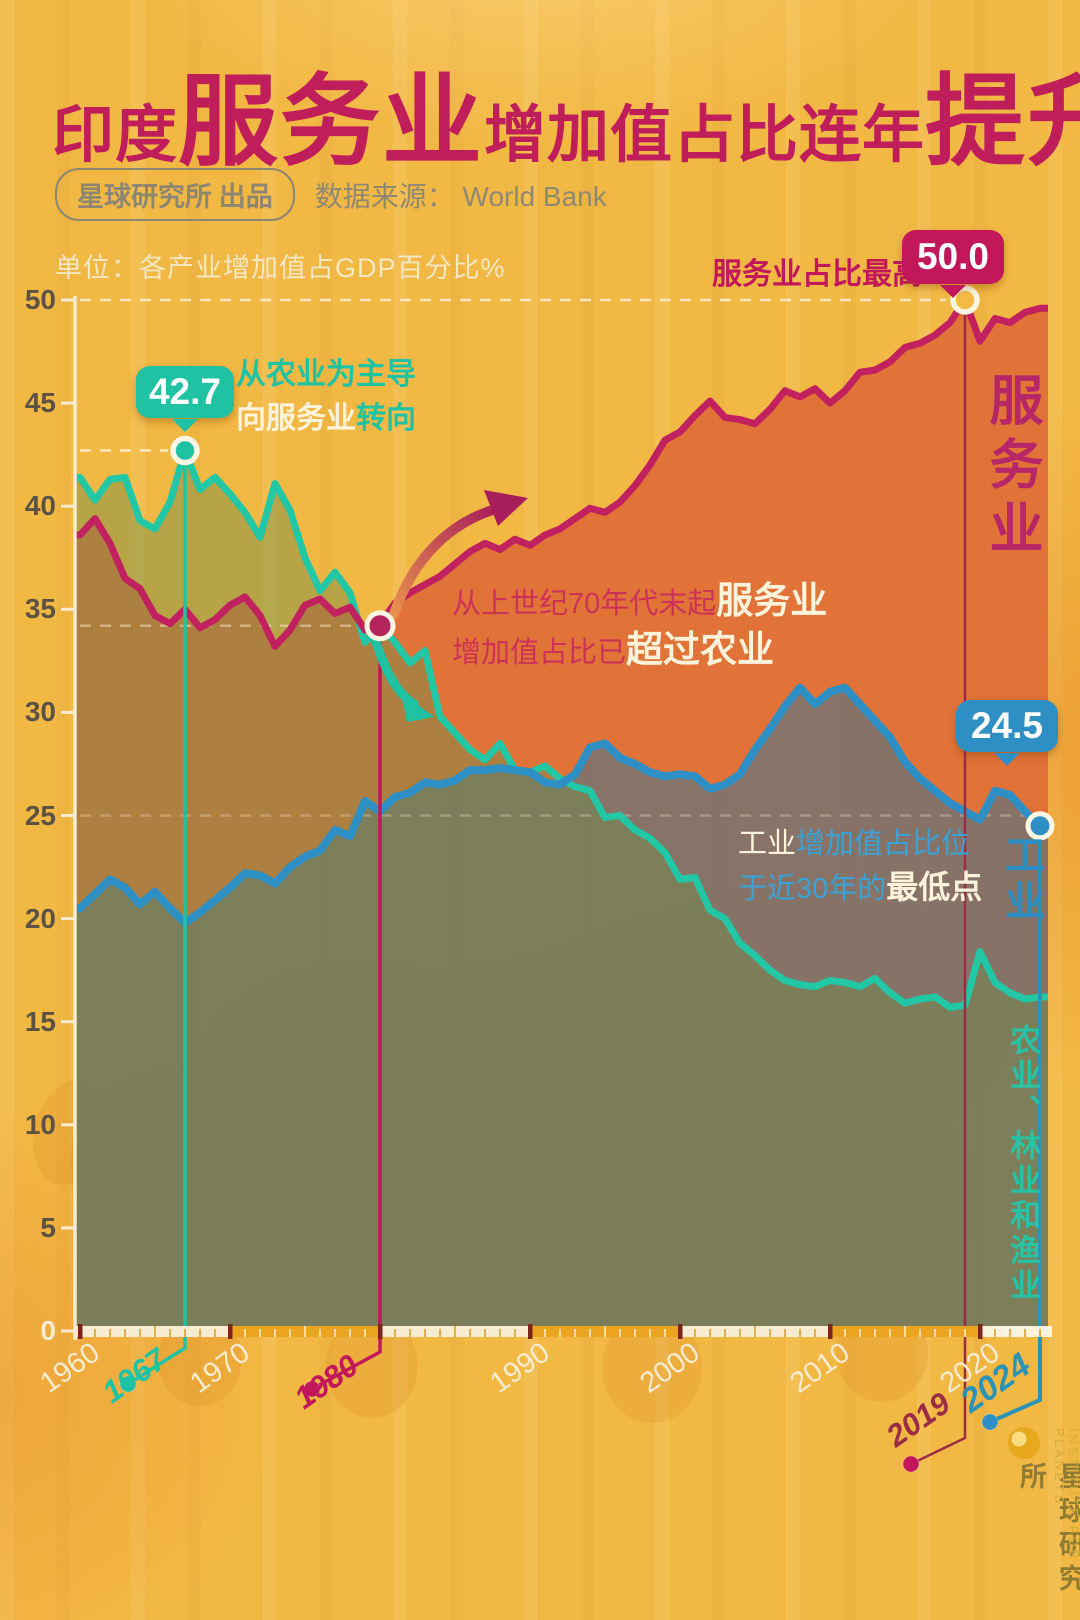 The image size is (1080, 1620). Describe the element at coordinates (1006, 725) in the screenshot. I see `callout-industry-low-value: 24.5` at that location.